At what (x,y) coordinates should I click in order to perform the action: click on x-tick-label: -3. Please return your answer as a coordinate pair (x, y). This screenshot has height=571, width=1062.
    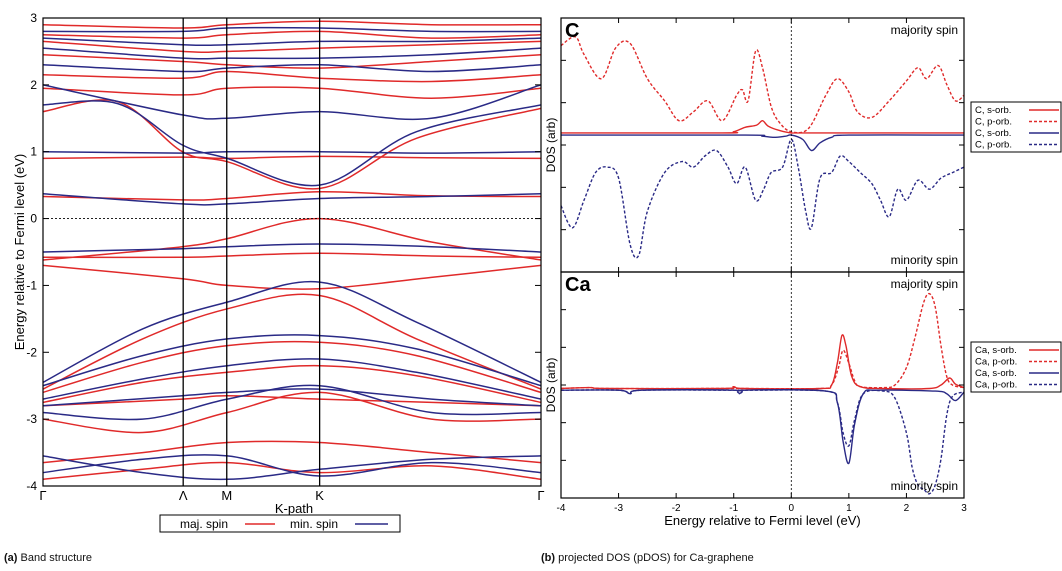
    Looking at the image, I should click on (618, 508).